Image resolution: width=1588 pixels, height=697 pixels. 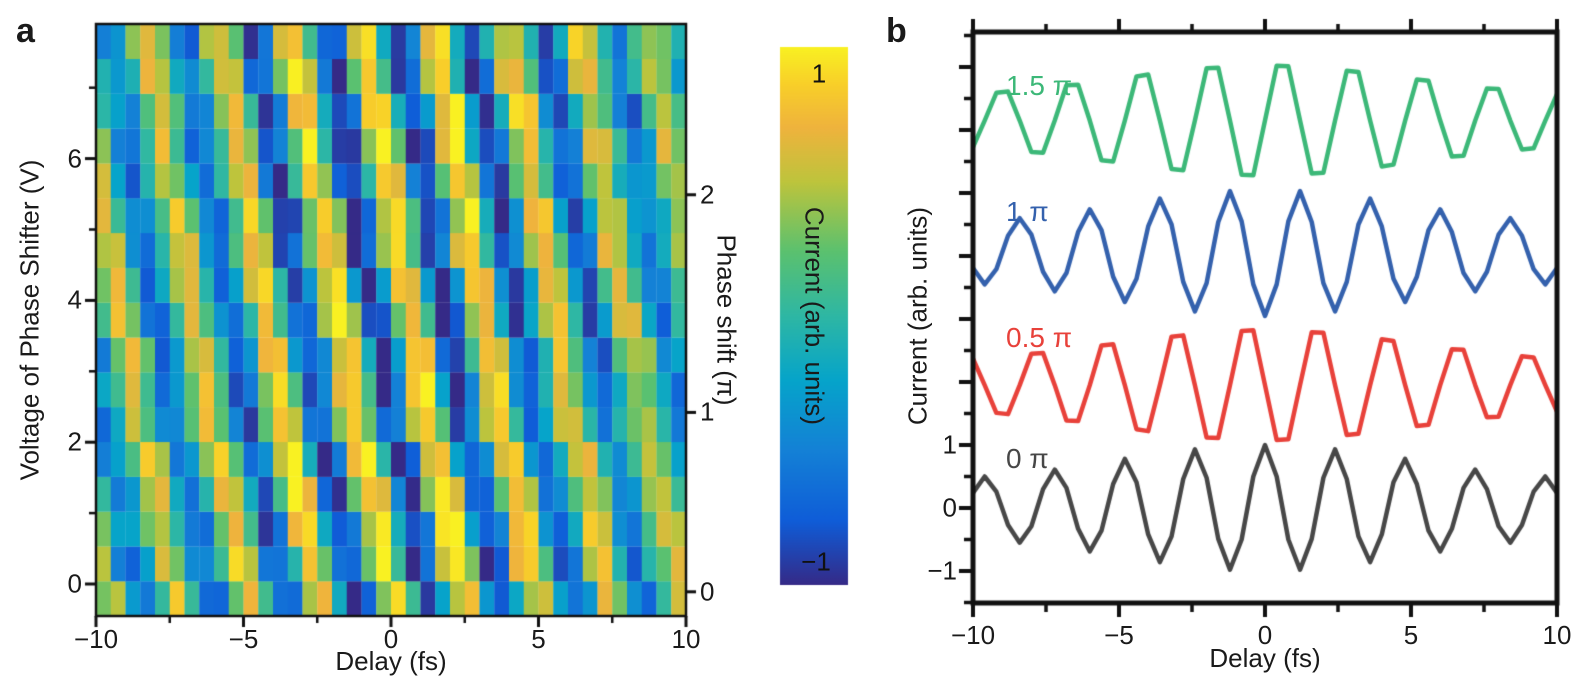 I want to click on colorbar-min-tick-label: −1, so click(x=816, y=561).